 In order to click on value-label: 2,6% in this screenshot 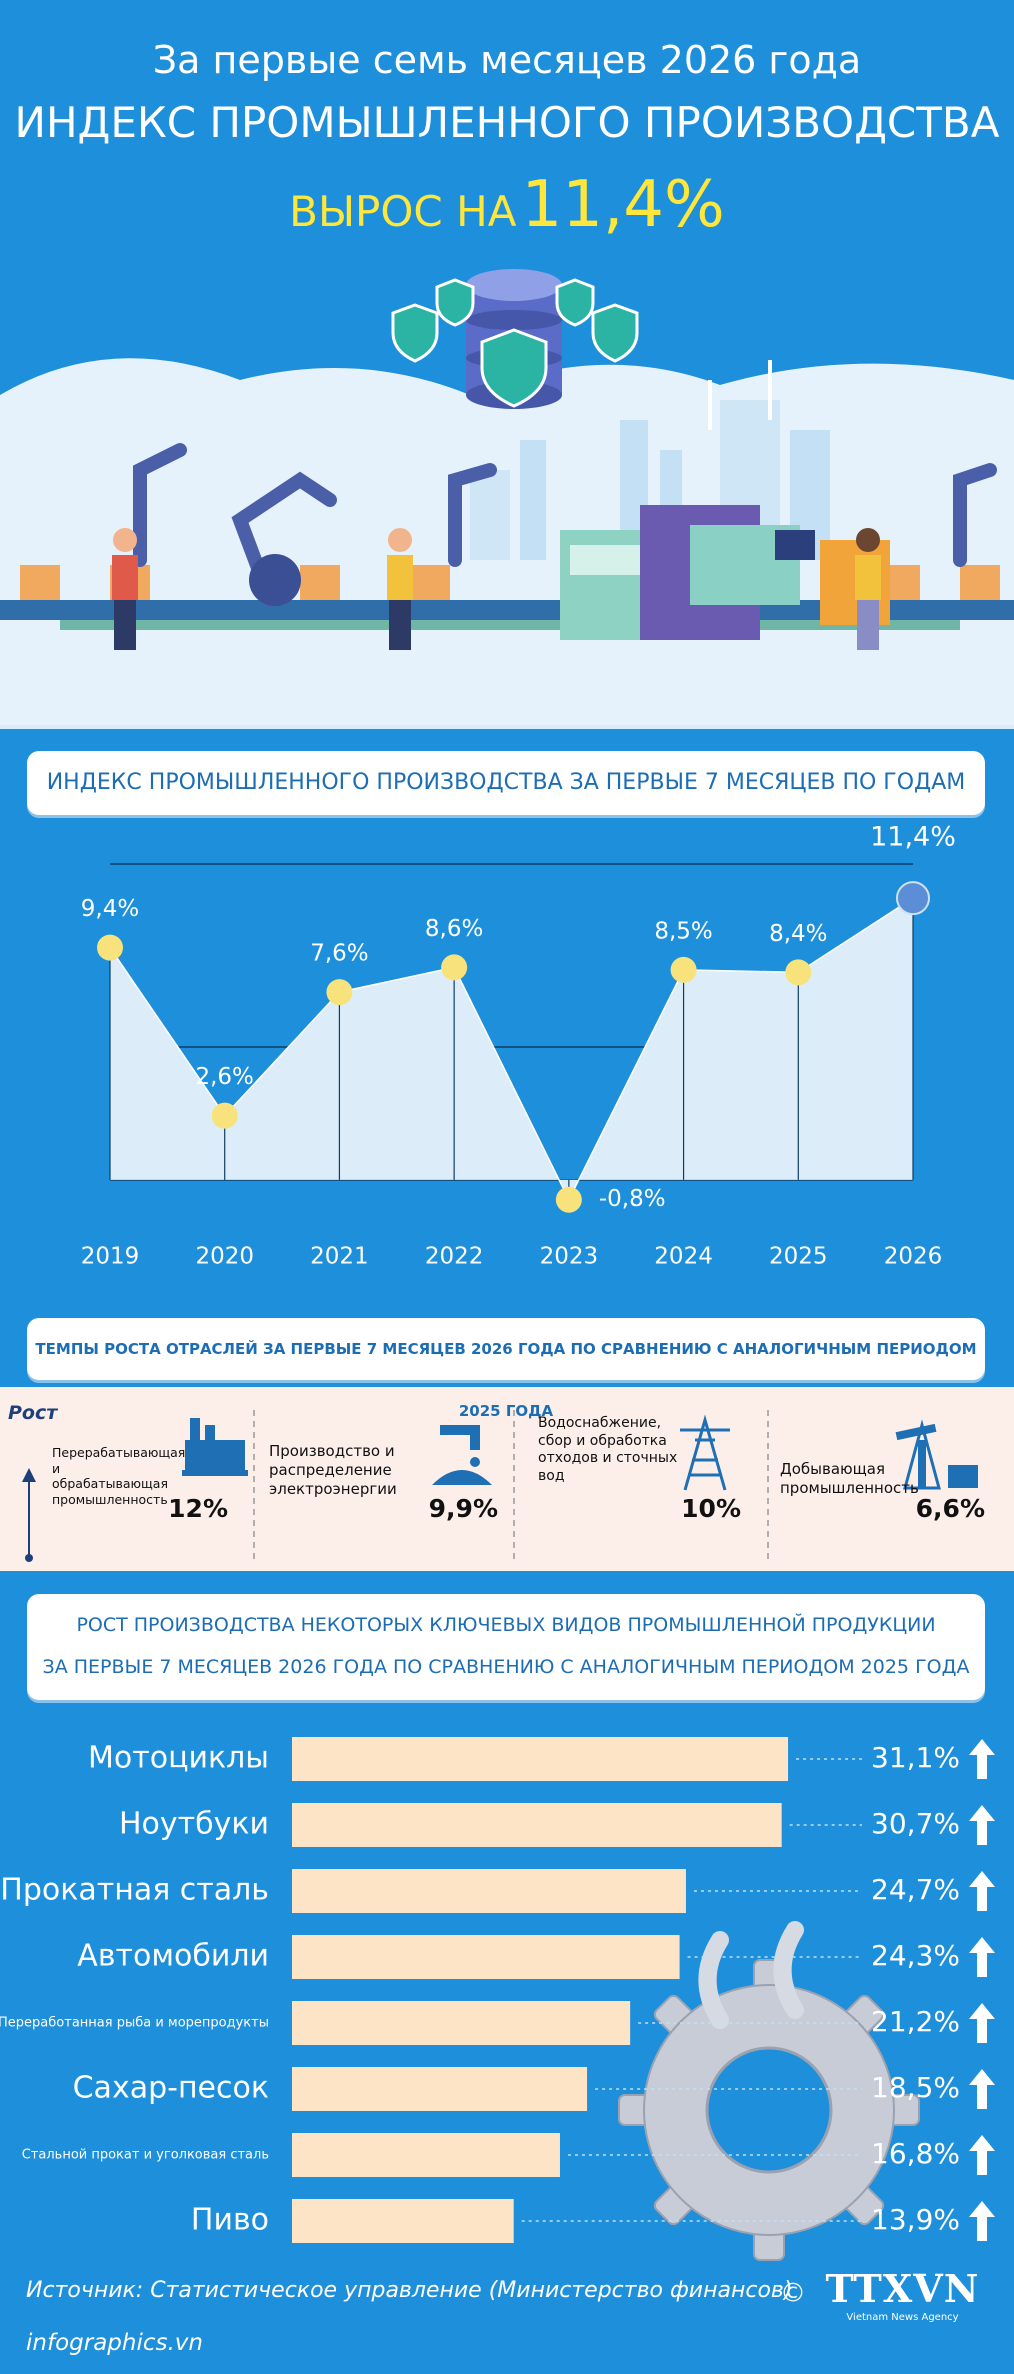, I will do `click(224, 1077)`.